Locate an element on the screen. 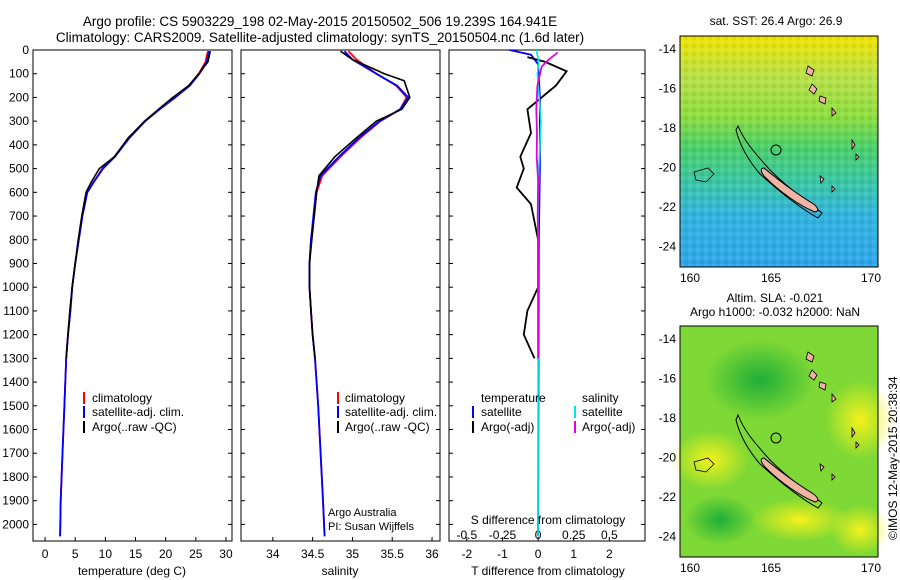  x-top-tick-label: -0.5 is located at coordinates (466, 535).